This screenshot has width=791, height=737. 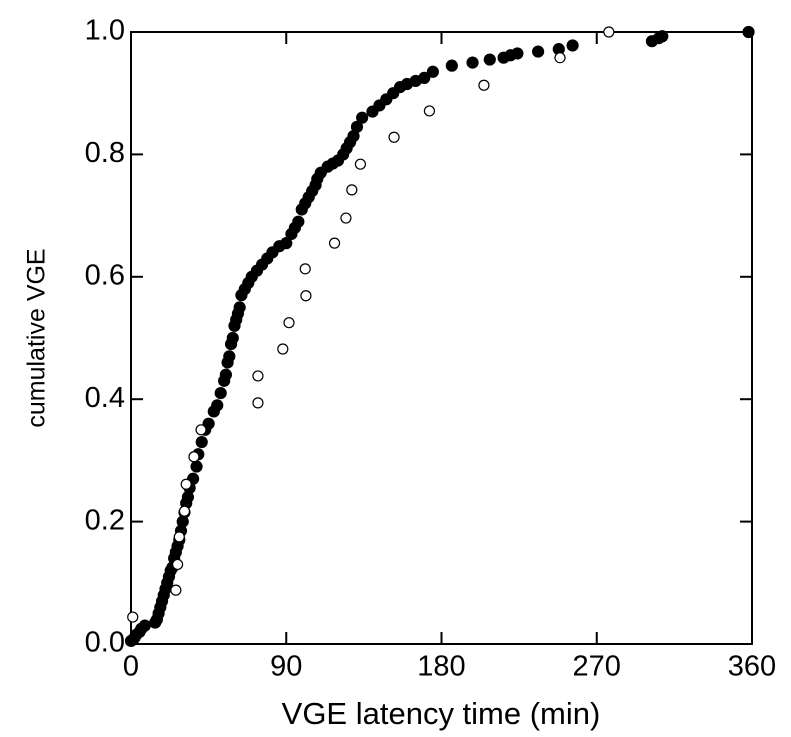 I want to click on x-tick-label: 90, so click(x=286, y=667).